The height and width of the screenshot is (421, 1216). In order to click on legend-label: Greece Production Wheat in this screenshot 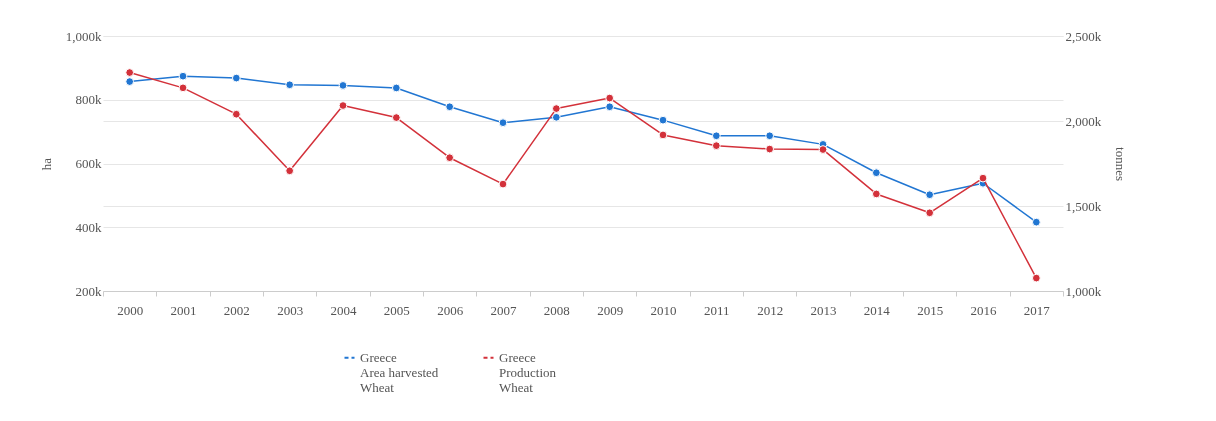, I will do `click(528, 372)`.